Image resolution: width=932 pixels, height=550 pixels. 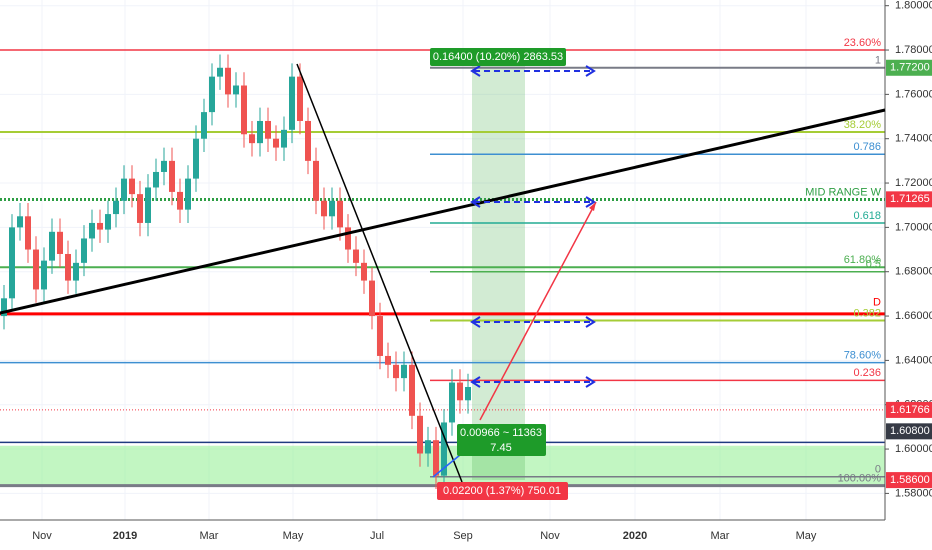 What do you see at coordinates (867, 313) in the screenshot?
I see `level-label: 0.382` at bounding box center [867, 313].